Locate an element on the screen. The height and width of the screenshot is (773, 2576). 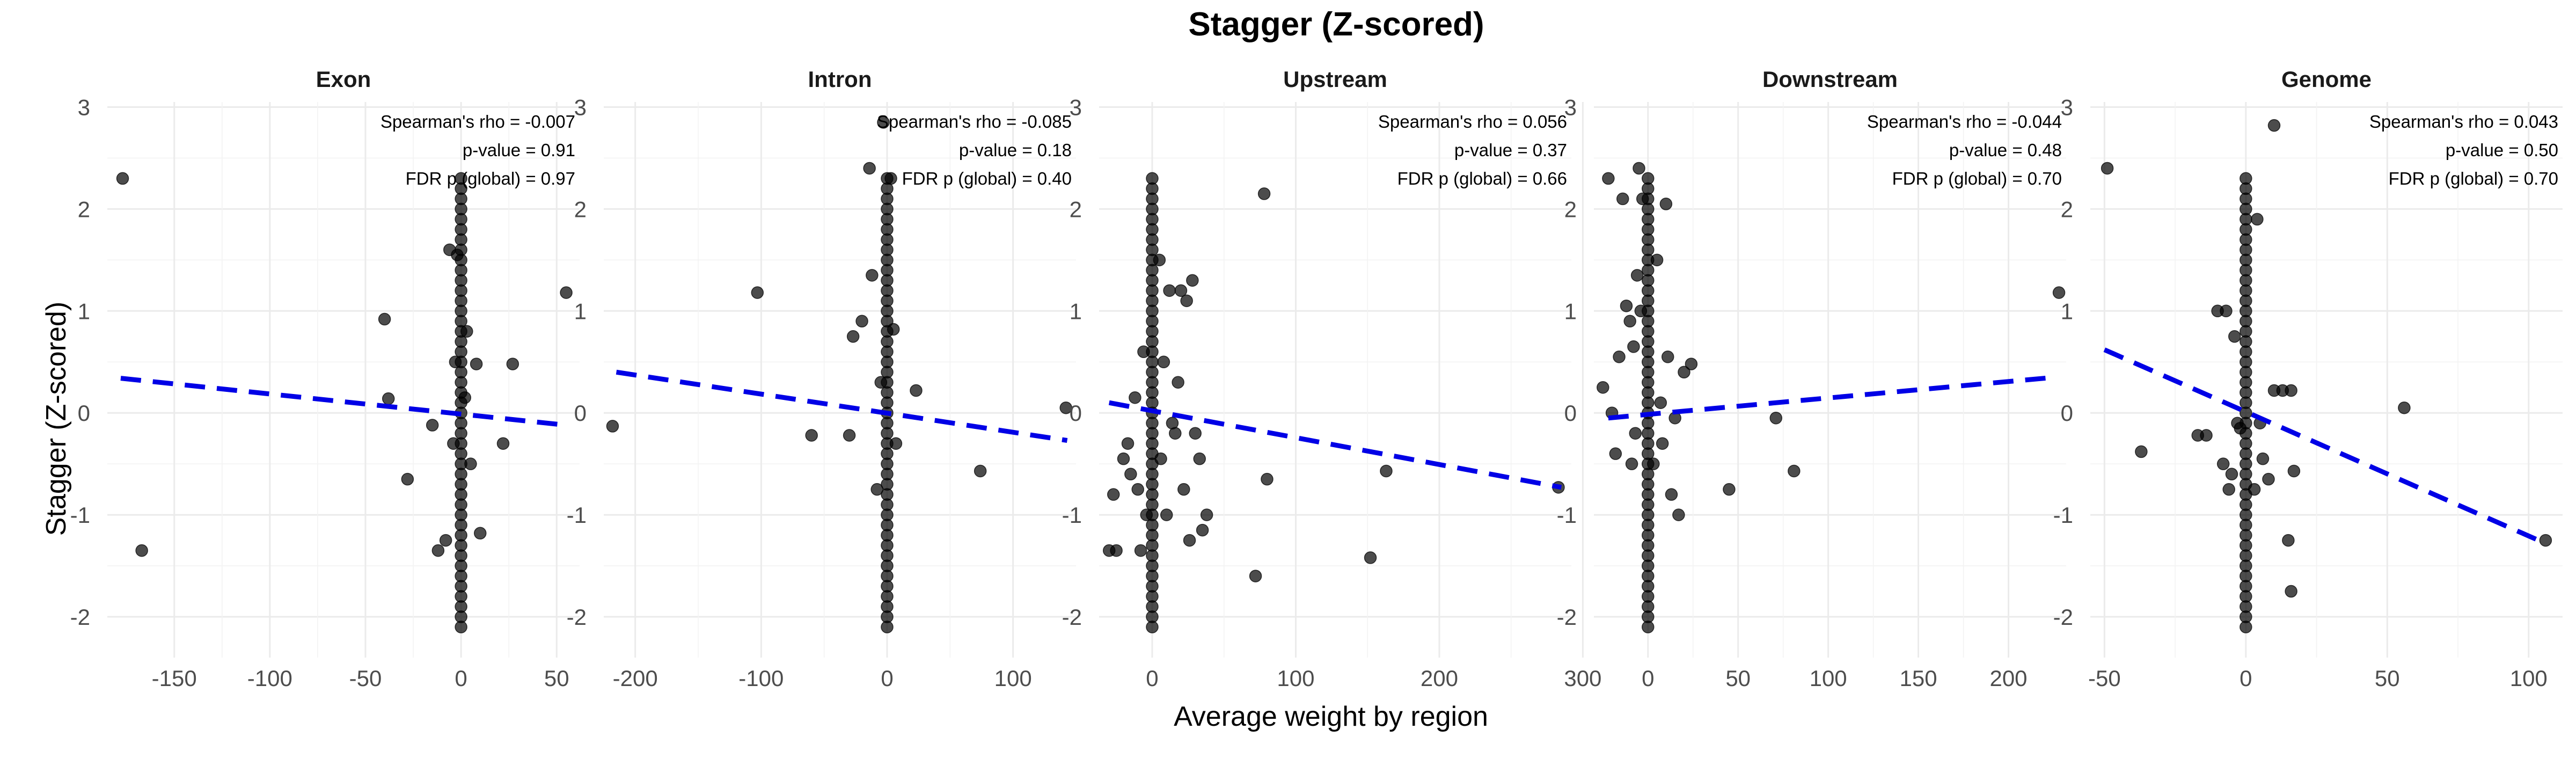
facet-label-intron: Intron is located at coordinates (840, 79).